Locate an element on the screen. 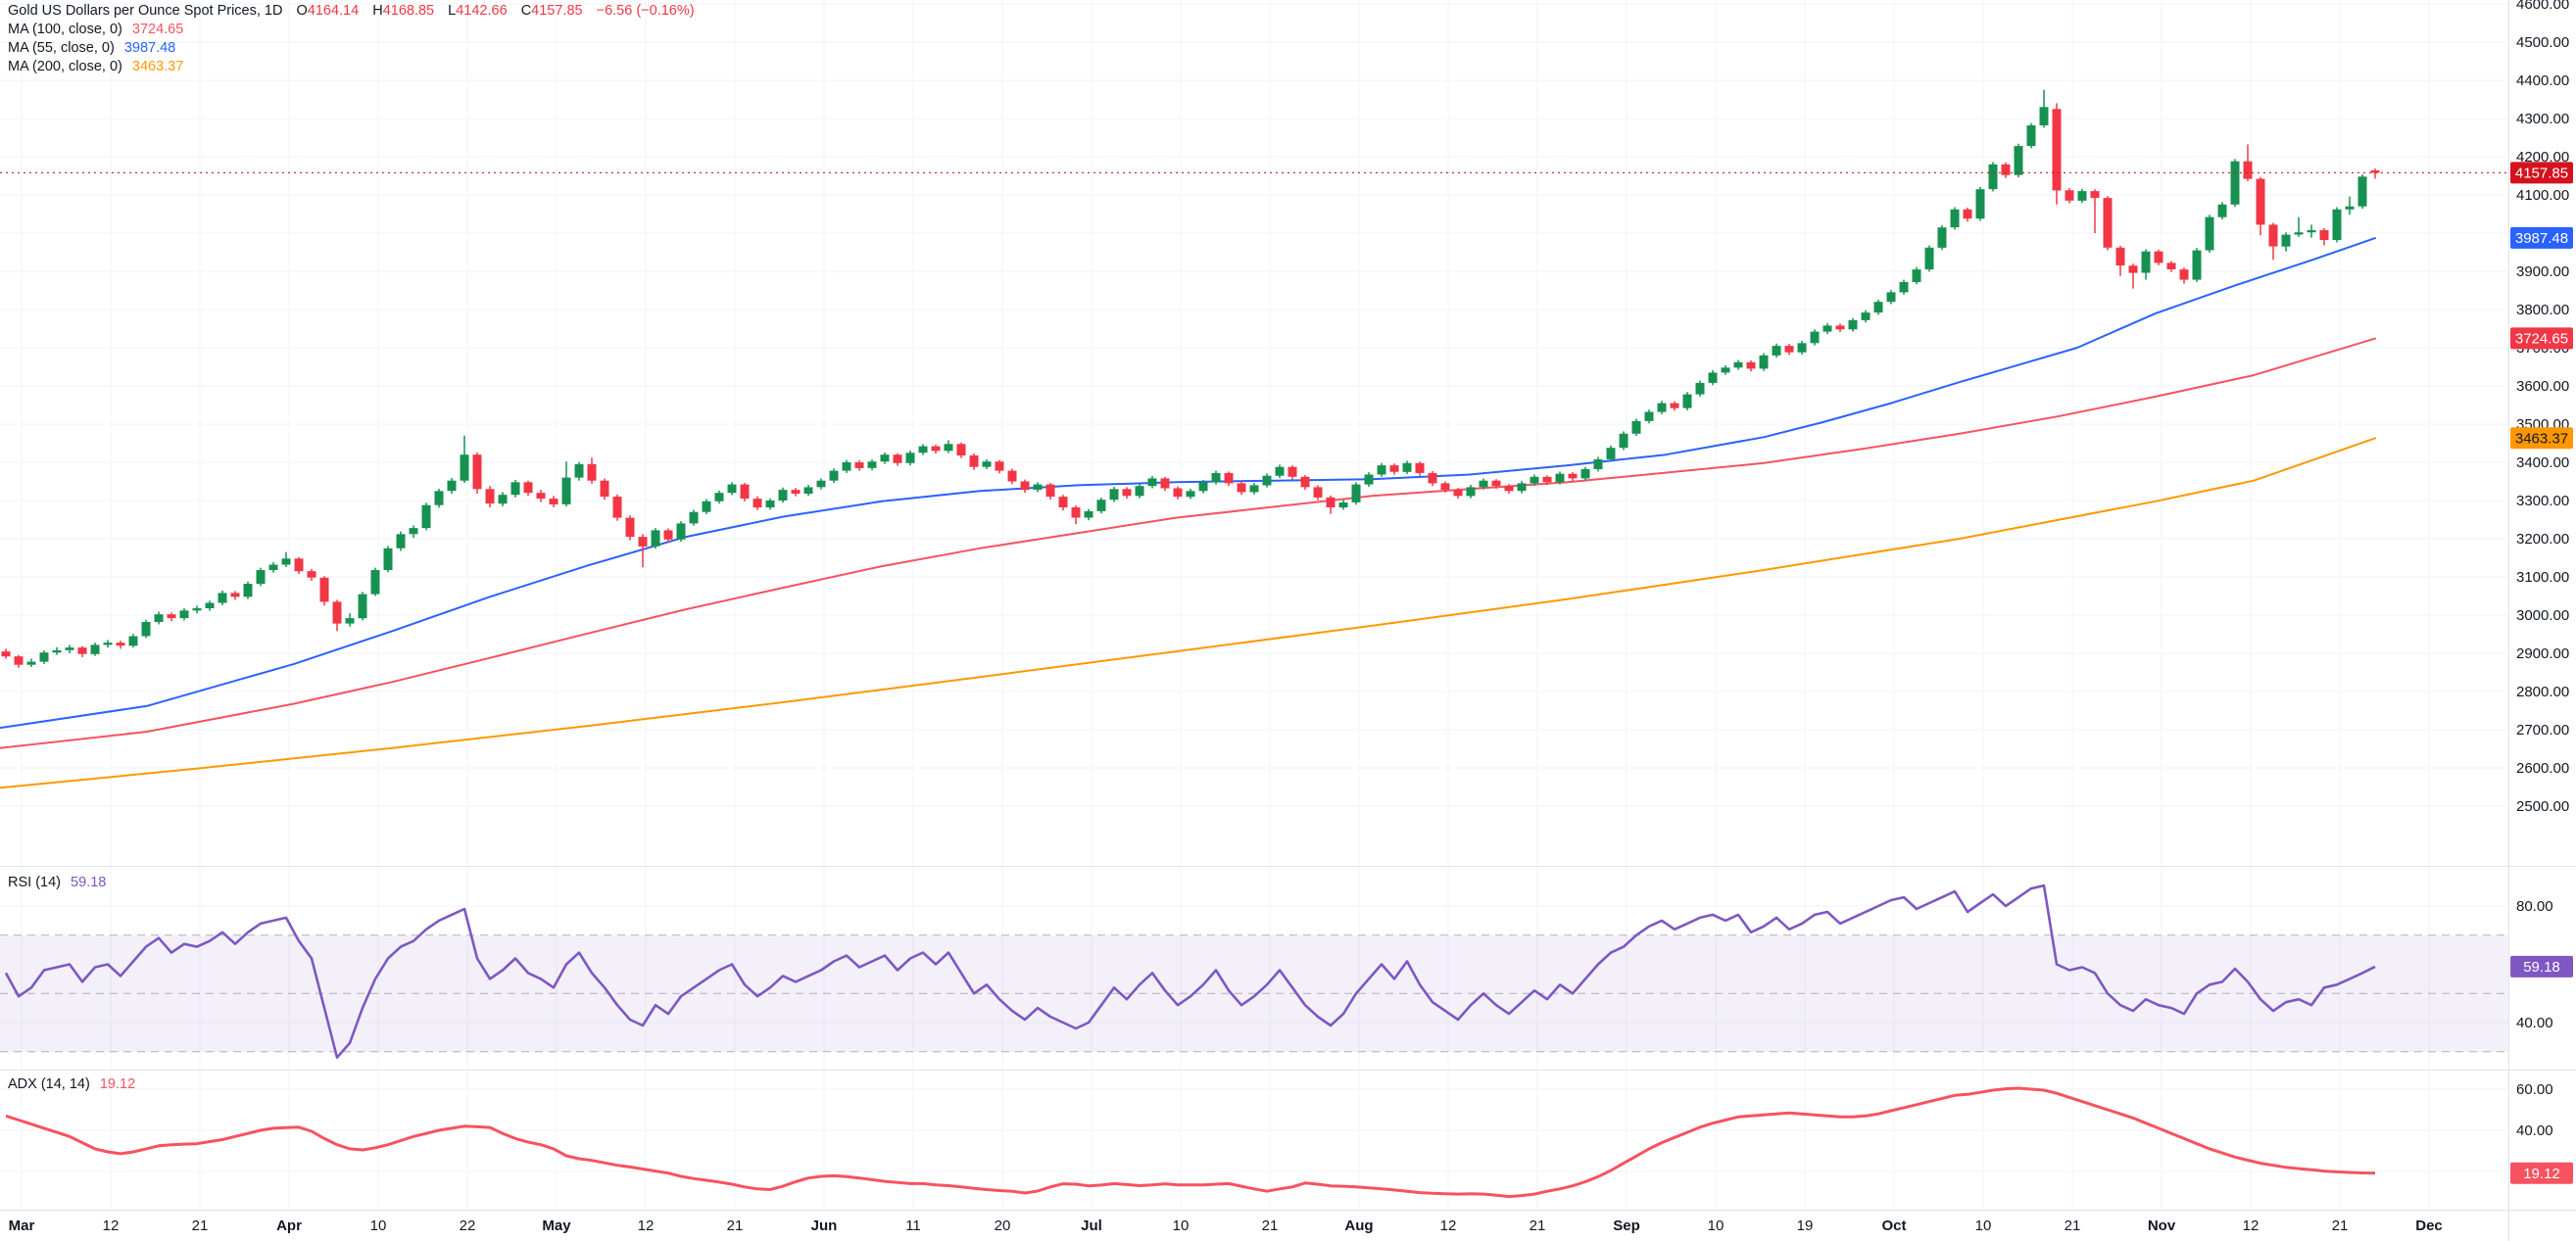 This screenshot has width=2576, height=1241. price-axis-badge: 3724.65 is located at coordinates (2541, 338).